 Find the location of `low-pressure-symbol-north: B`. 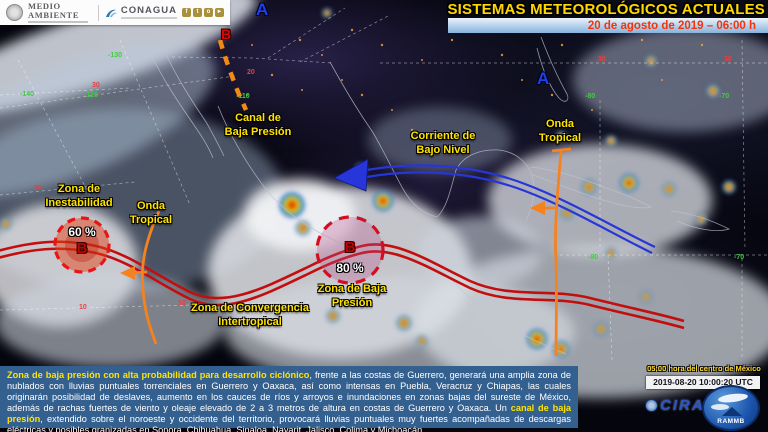

low-pressure-symbol-north: B is located at coordinates (226, 34).